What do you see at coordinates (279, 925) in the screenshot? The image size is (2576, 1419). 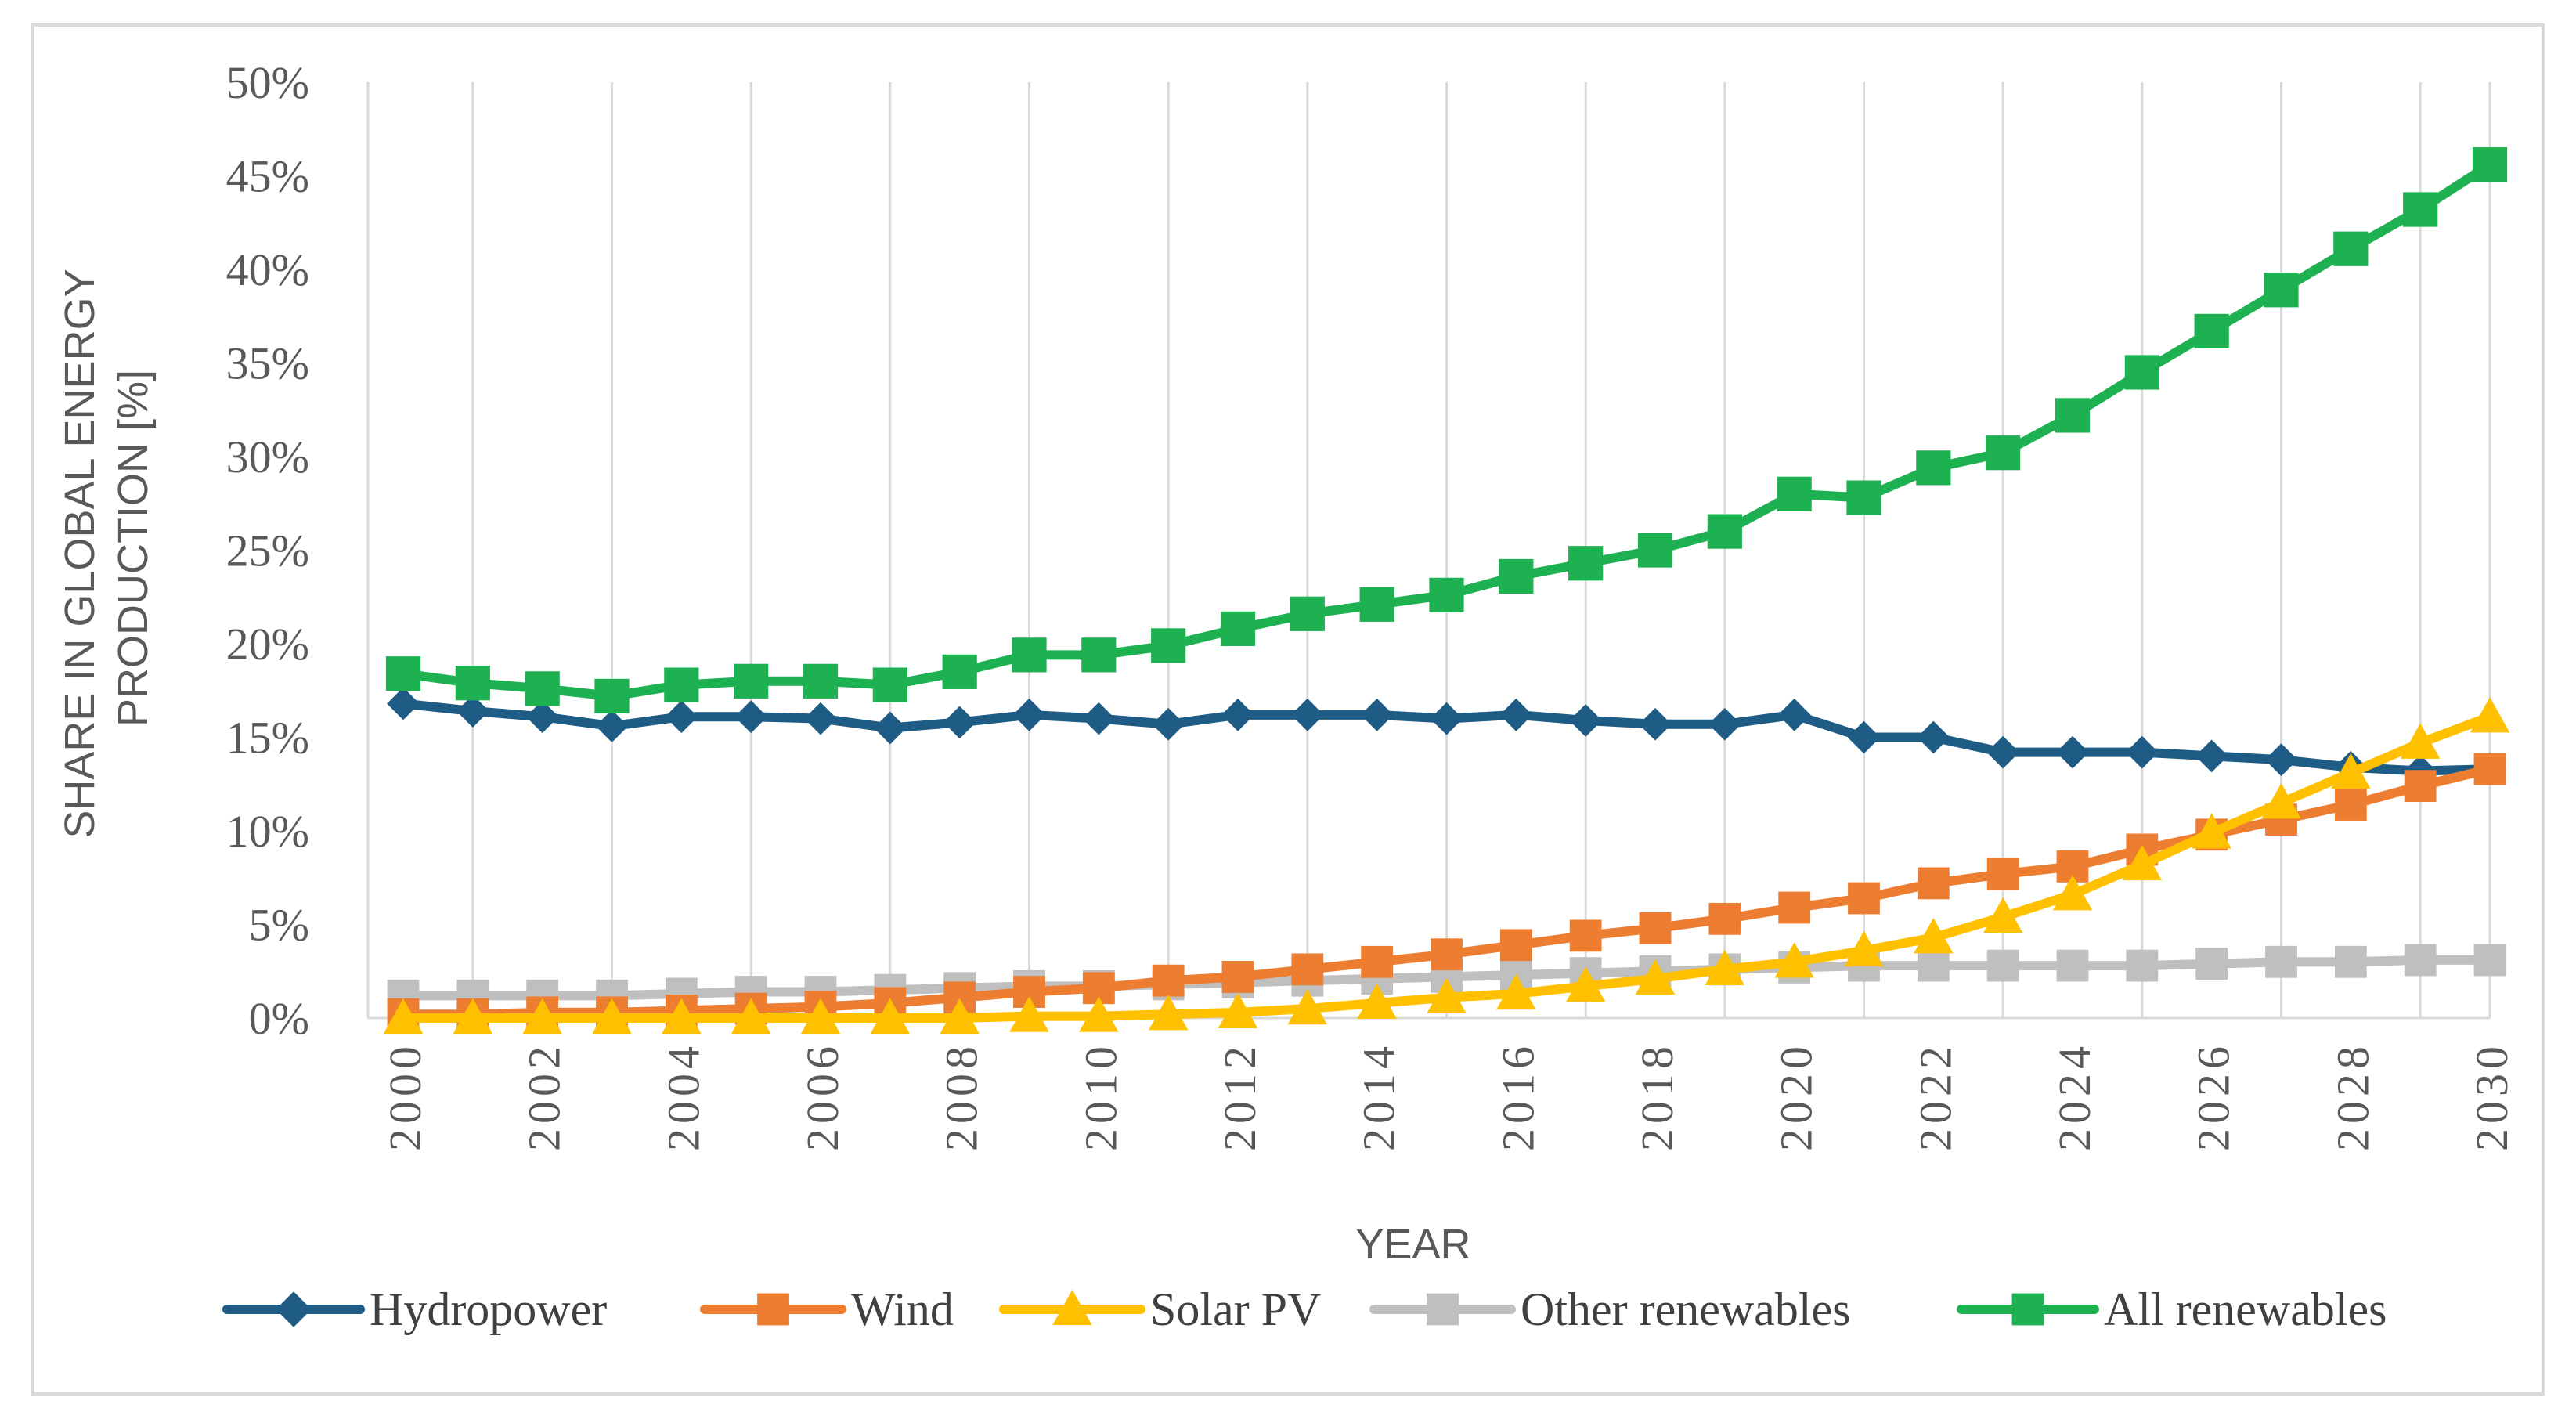 I see `y-tick-label: 5%` at bounding box center [279, 925].